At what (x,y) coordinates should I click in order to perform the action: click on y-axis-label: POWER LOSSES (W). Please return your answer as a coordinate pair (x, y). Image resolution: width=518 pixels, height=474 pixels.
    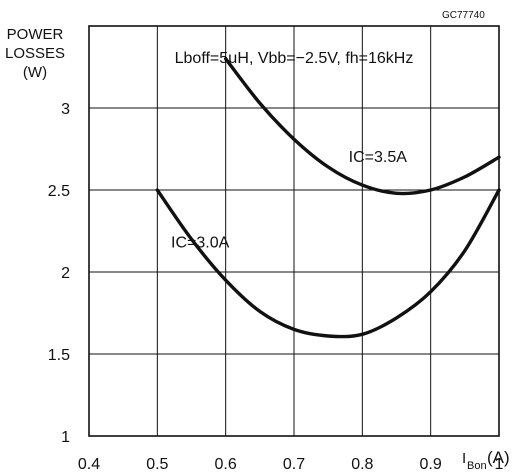
    Looking at the image, I should click on (35, 53).